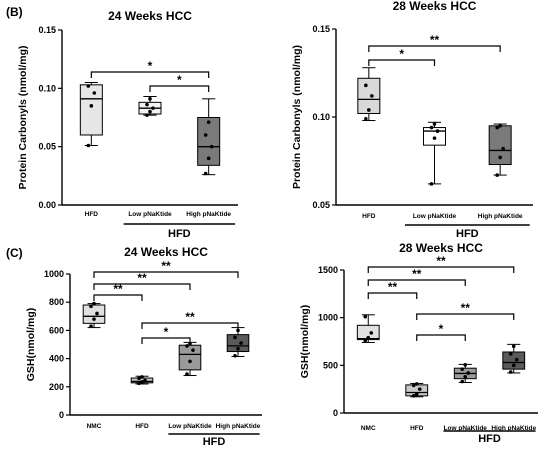 This screenshot has height=450, width=550. I want to click on panel-label-c: (C), so click(14, 253).